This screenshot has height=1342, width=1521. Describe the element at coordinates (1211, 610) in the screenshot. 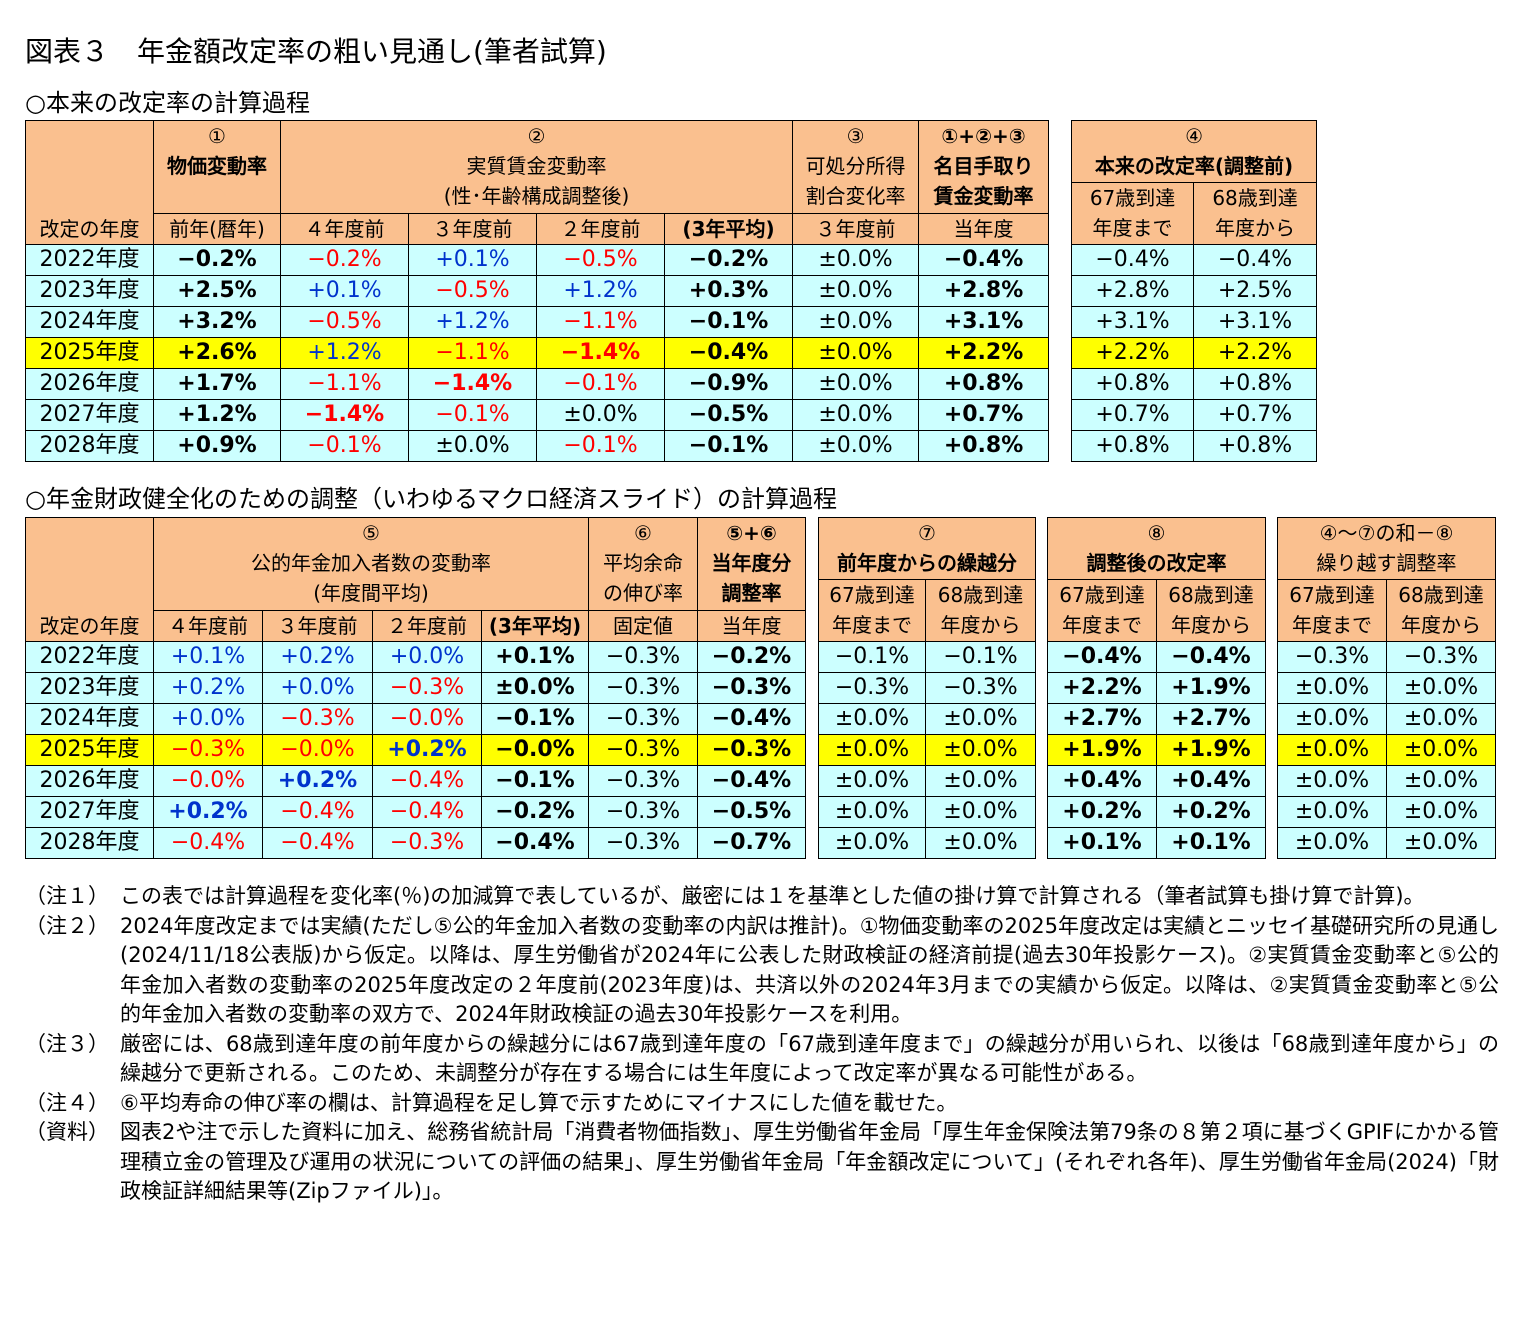

I see `header-cell: 68歳到達 年度から` at that location.